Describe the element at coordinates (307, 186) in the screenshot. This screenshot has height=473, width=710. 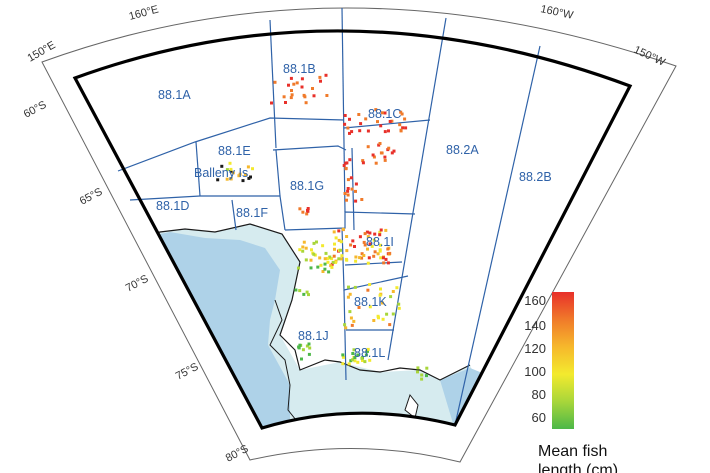
I see `area-label-88-1g: 88.1G` at that location.